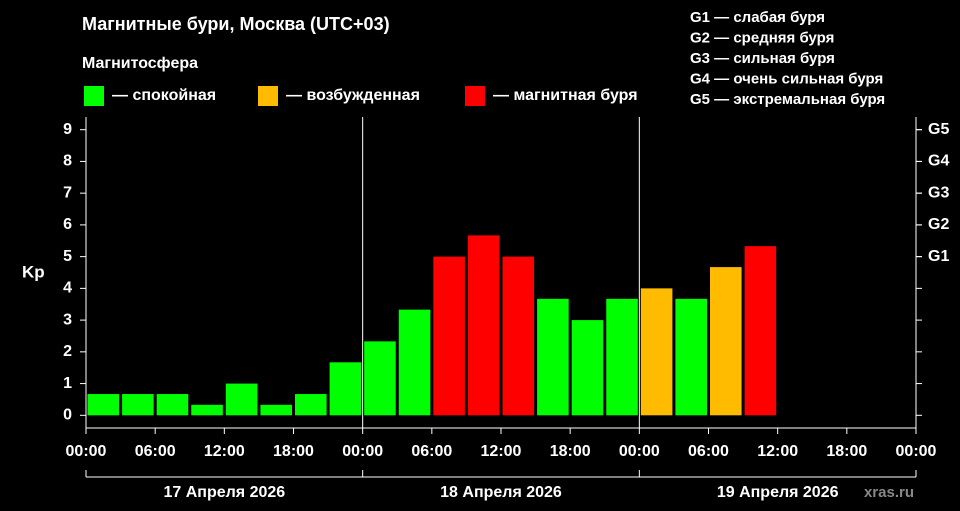 This screenshot has width=960, height=511. Describe the element at coordinates (565, 95) in the screenshot. I see `legend-label: — магнитная буря` at that location.